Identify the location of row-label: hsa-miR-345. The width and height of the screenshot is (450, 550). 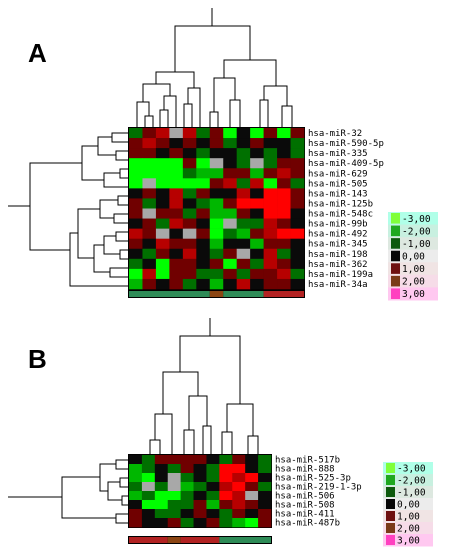
(338, 245).